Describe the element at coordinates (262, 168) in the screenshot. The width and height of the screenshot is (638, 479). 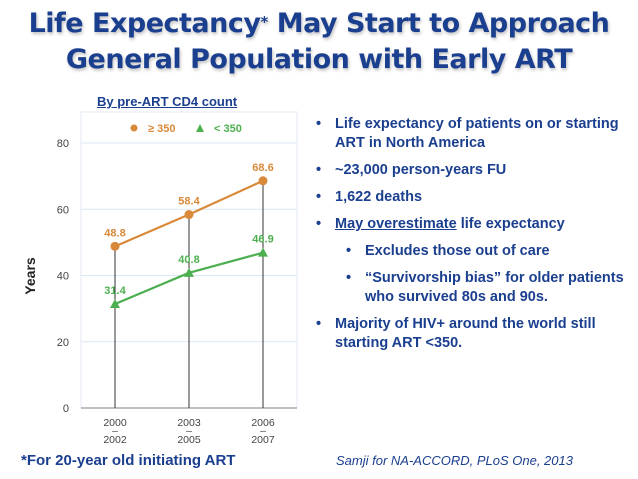
I see `data-label: 68.6` at that location.